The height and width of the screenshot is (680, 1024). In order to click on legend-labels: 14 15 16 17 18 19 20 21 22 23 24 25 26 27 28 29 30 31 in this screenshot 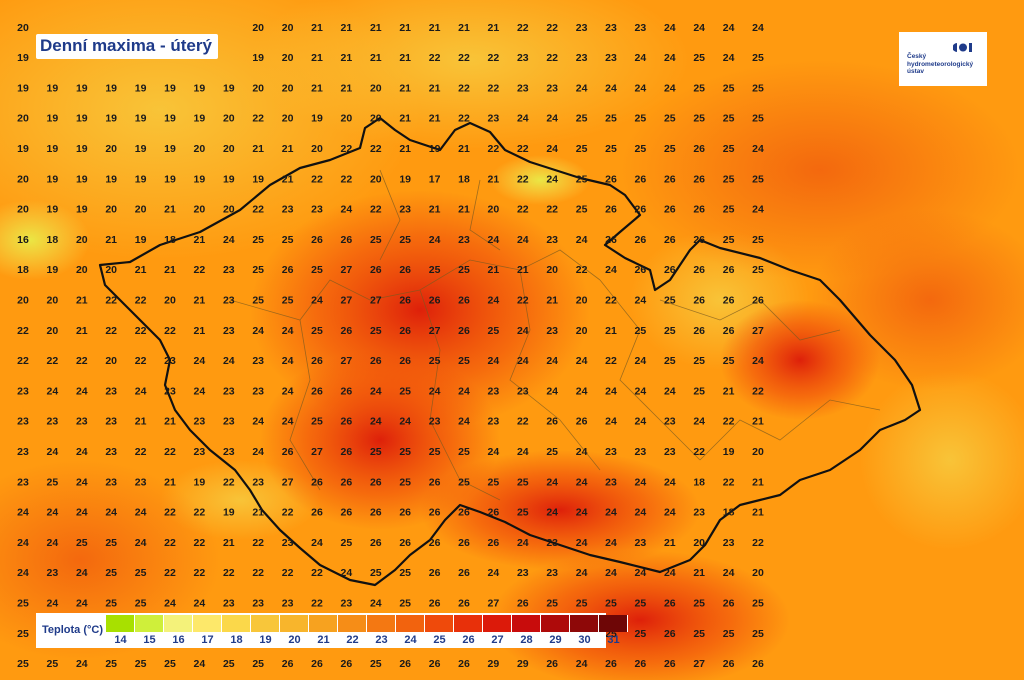, I will do `click(367, 640)`.